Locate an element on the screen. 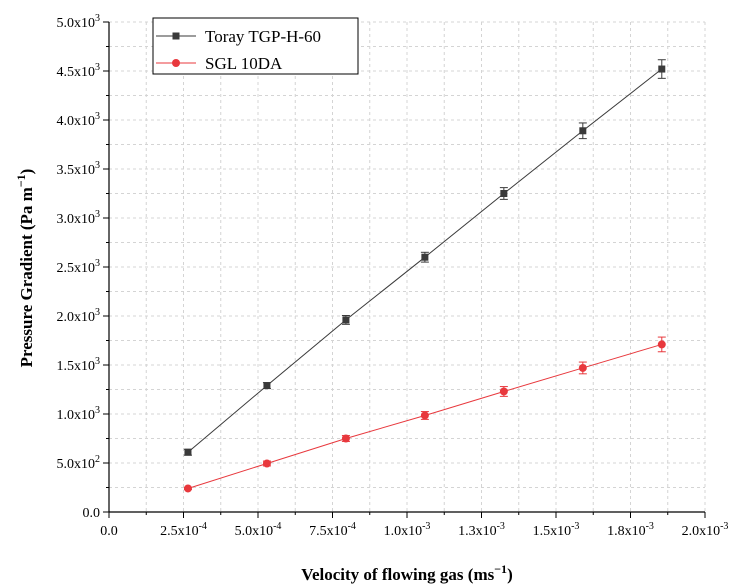  y-tick-label: 2.0x10³ is located at coordinates (79, 316).